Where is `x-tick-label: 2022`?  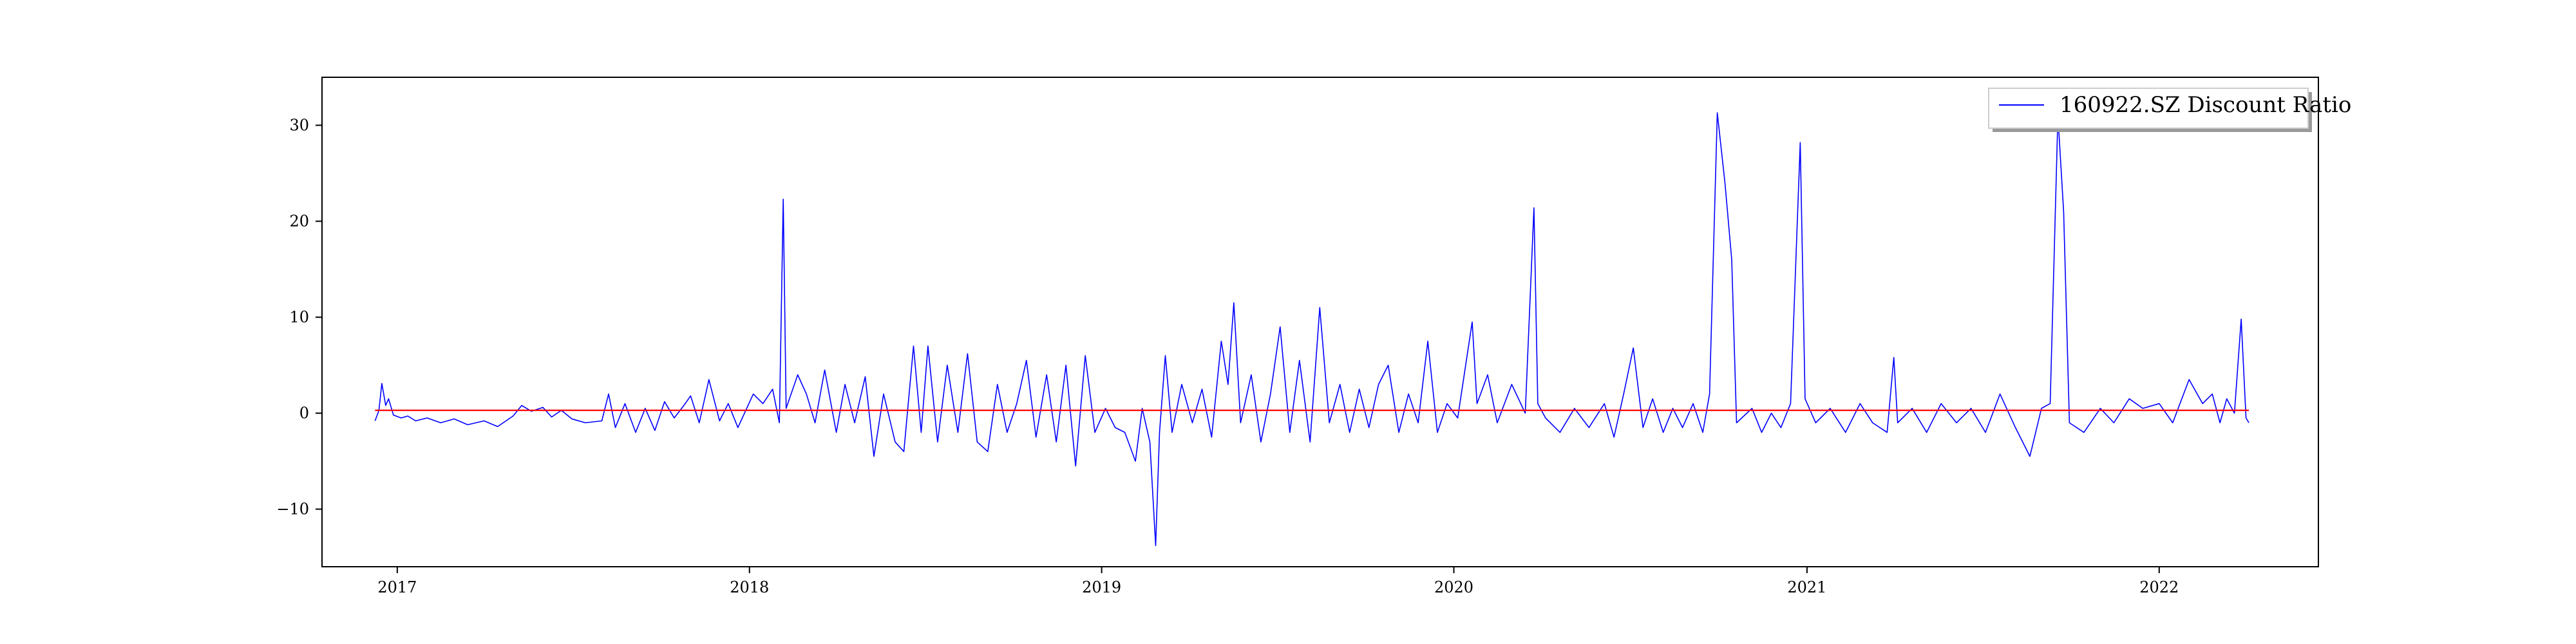 x-tick-label: 2022 is located at coordinates (2159, 587).